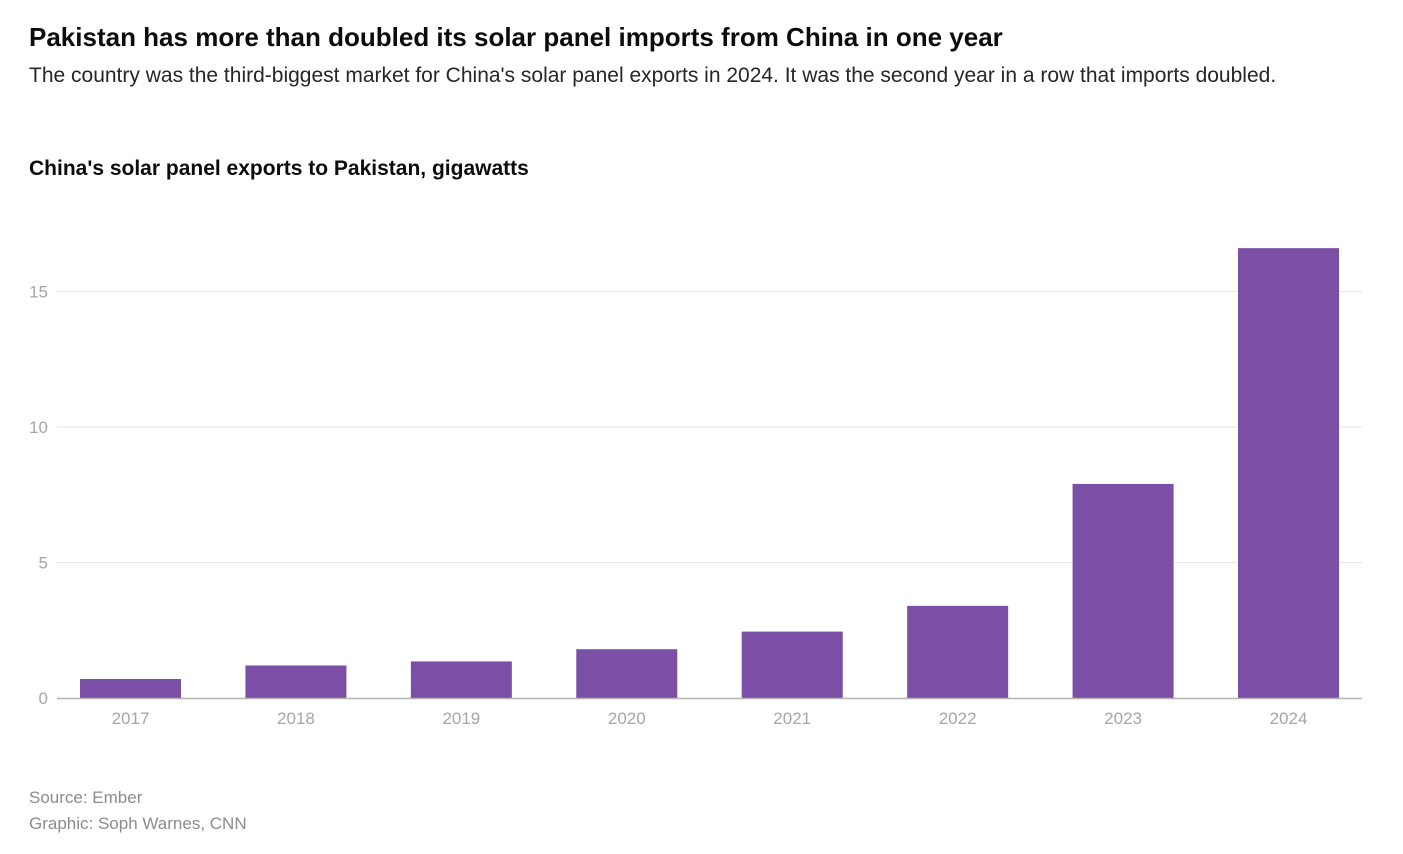 The image size is (1403, 854). I want to click on graphic-credit: Graphic: Soph Warnes, CNN, so click(138, 823).